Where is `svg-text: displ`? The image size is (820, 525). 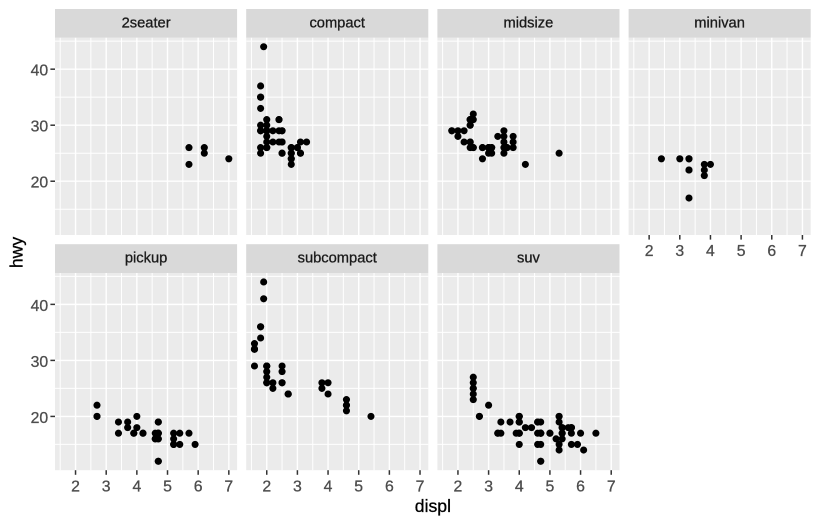 svg-text: displ is located at coordinates (433, 506).